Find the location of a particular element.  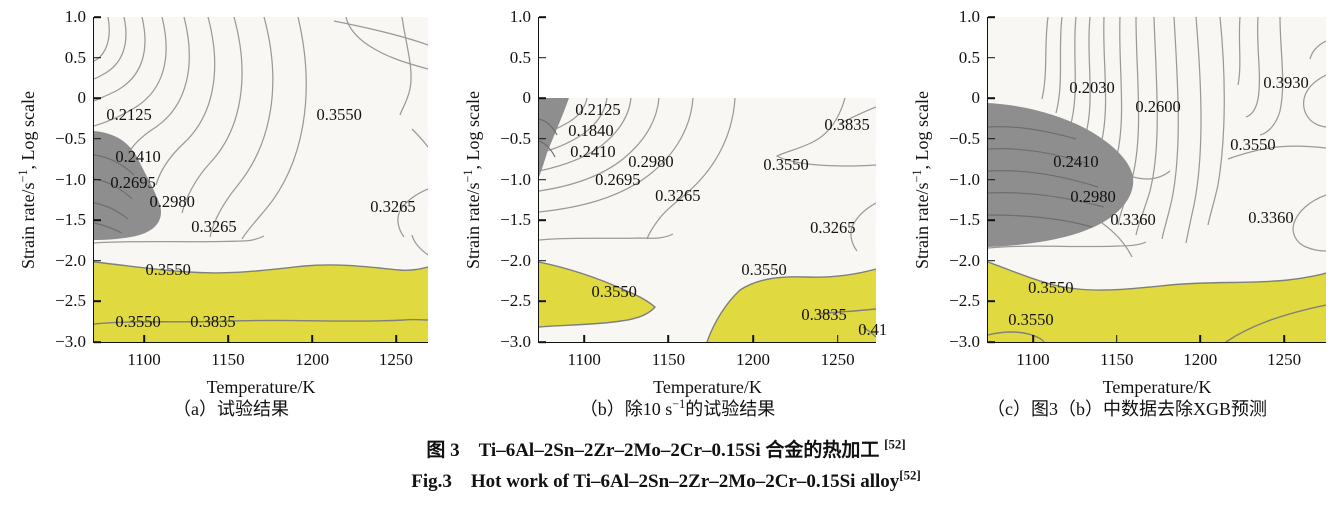

contour-label: 0.2125 is located at coordinates (129, 114).